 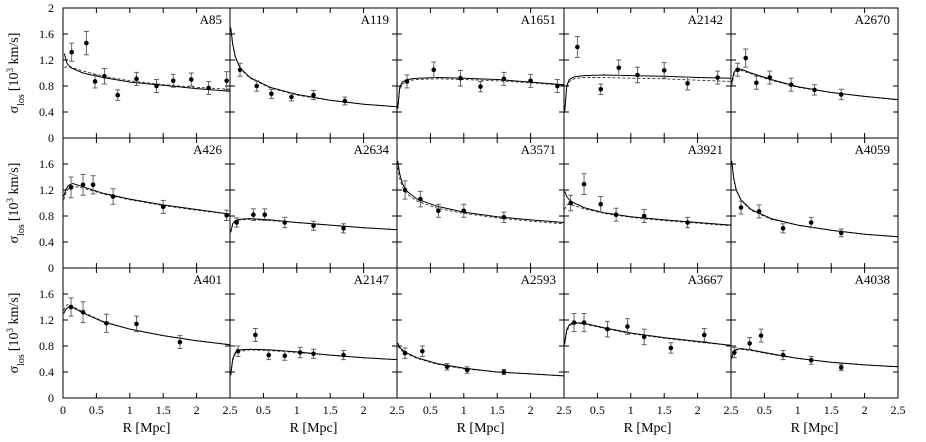 I want to click on panel-a4038: A4038, so click(x=814, y=333).